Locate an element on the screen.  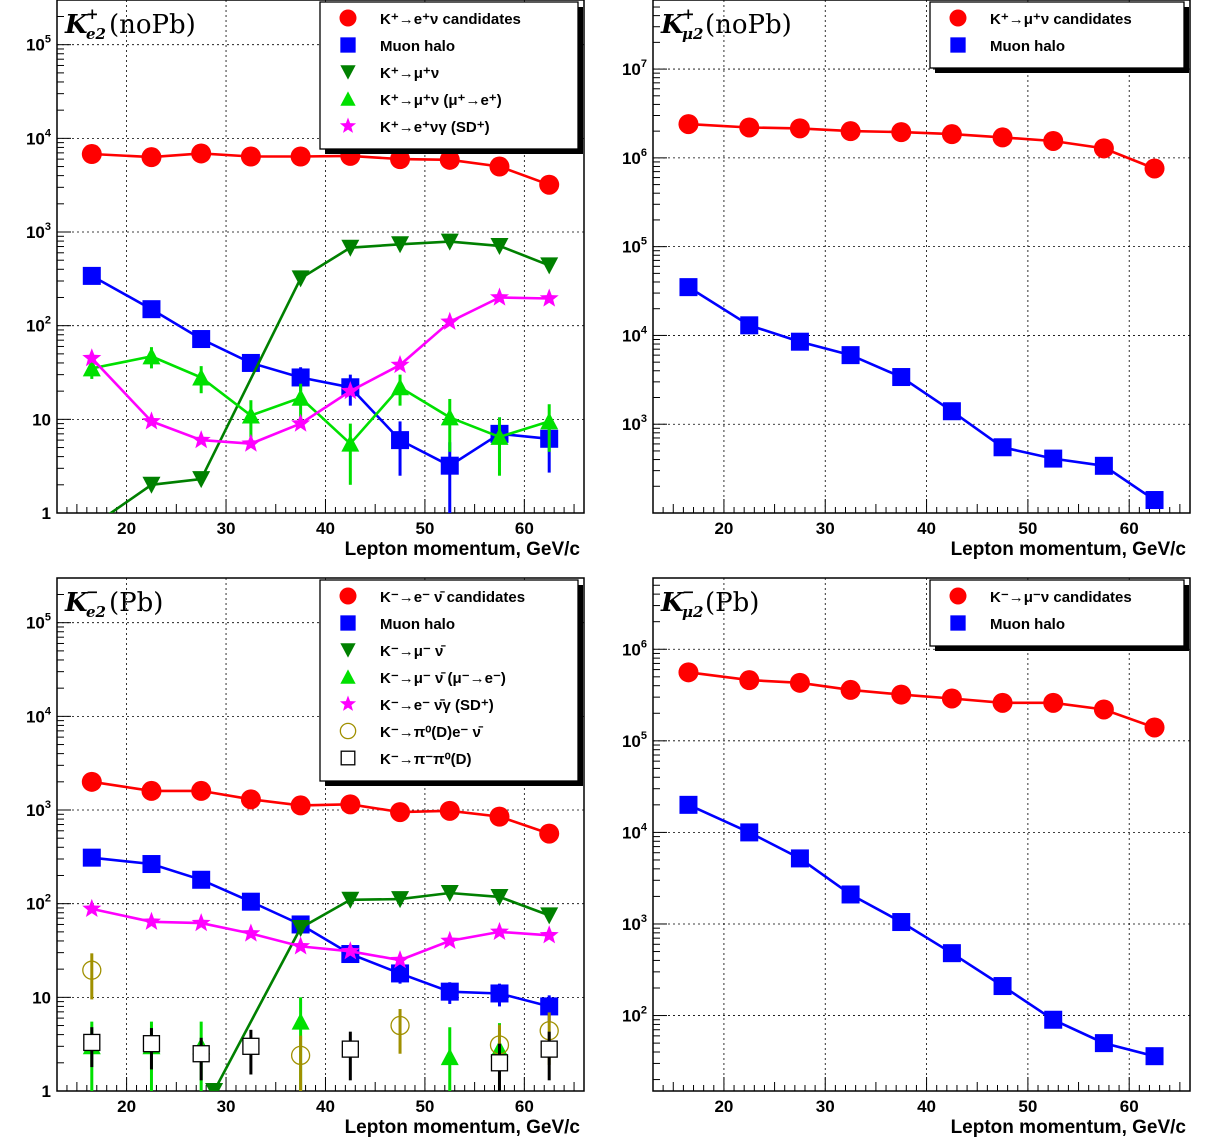
legend-label: K⁻→μ⁻ ν̄ is located at coordinates (413, 651).